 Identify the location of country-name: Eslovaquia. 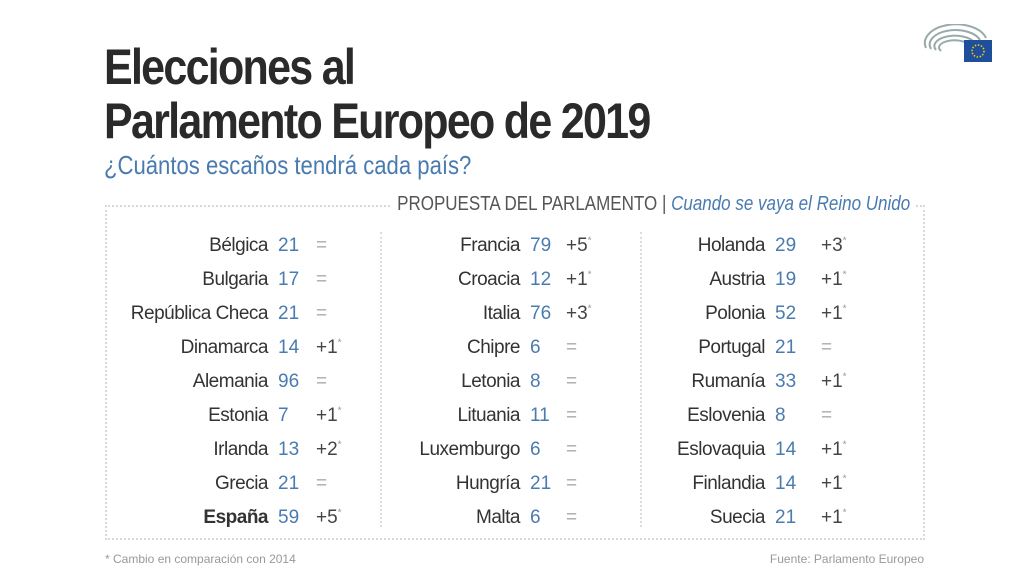
(721, 449).